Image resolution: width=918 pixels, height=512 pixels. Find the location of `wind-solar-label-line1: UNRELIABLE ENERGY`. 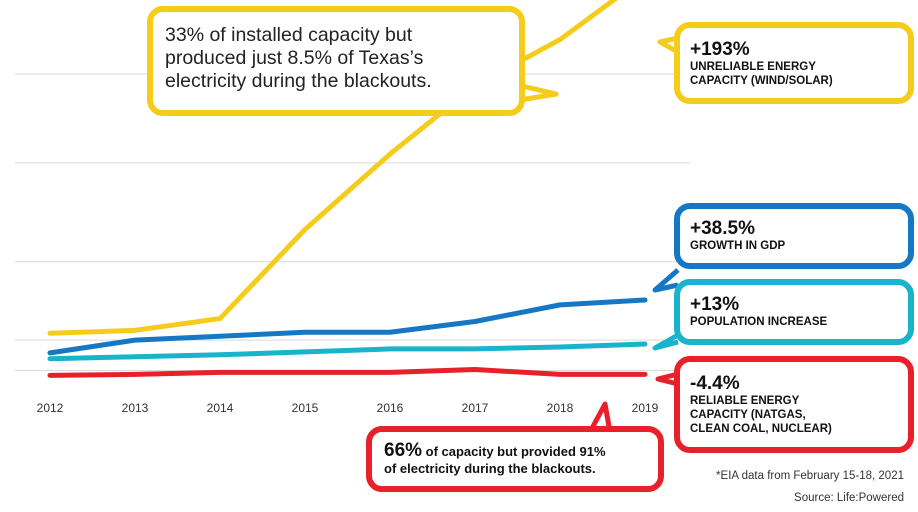

wind-solar-label-line1: UNRELIABLE ENERGY is located at coordinates (753, 67).